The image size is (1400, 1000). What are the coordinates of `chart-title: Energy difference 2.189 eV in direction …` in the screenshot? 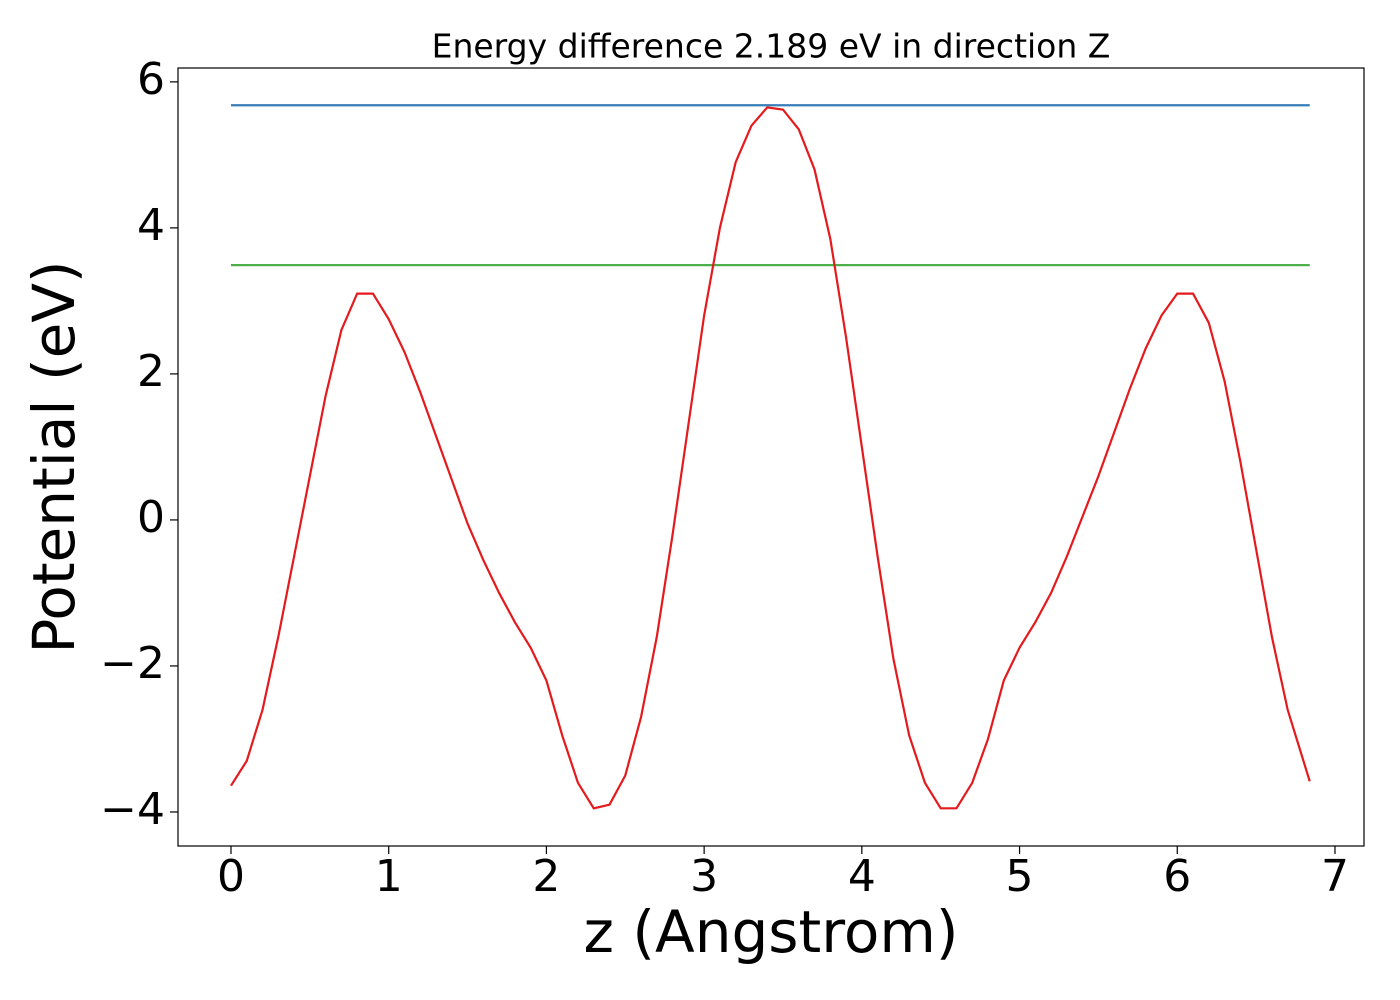 It's located at (771, 46).